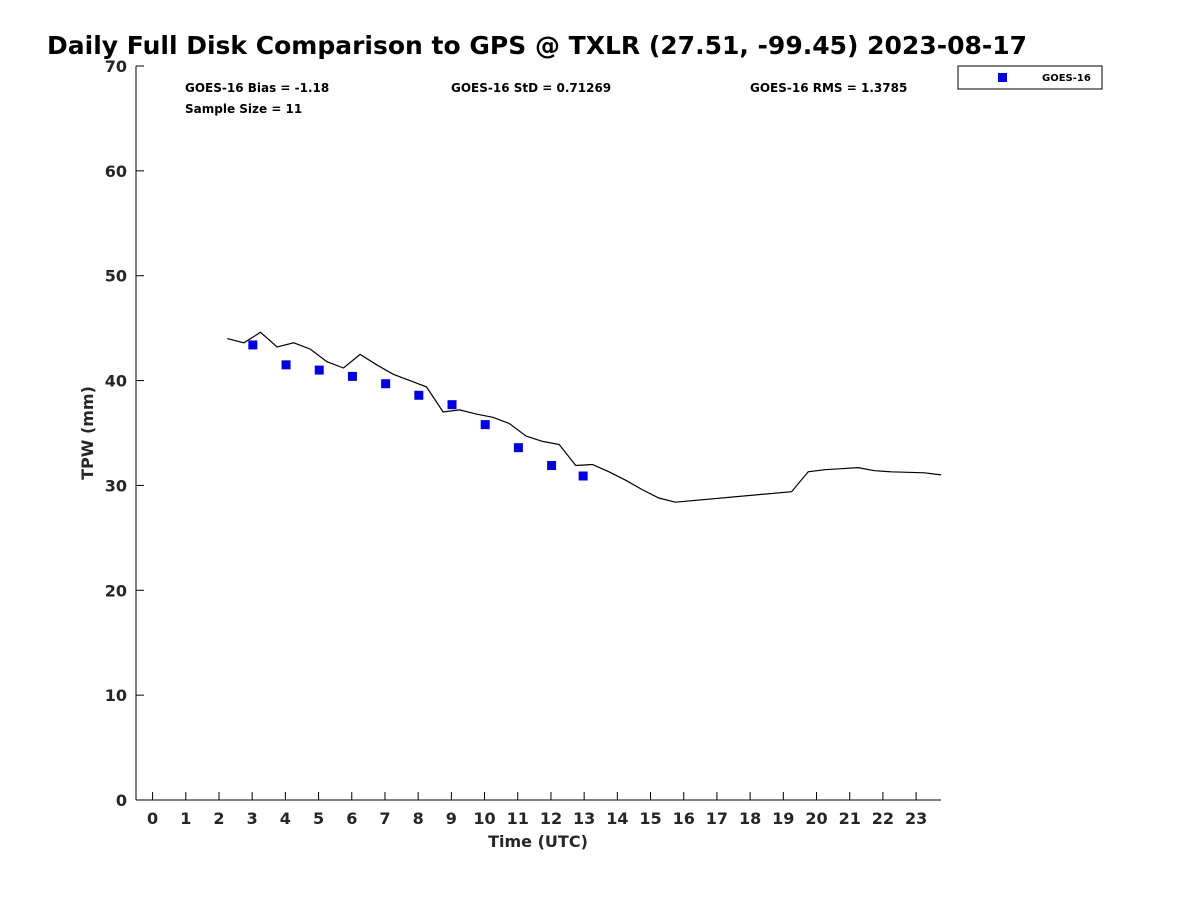 The height and width of the screenshot is (900, 1200). I want to click on y-tick-label: 30, so click(116, 485).